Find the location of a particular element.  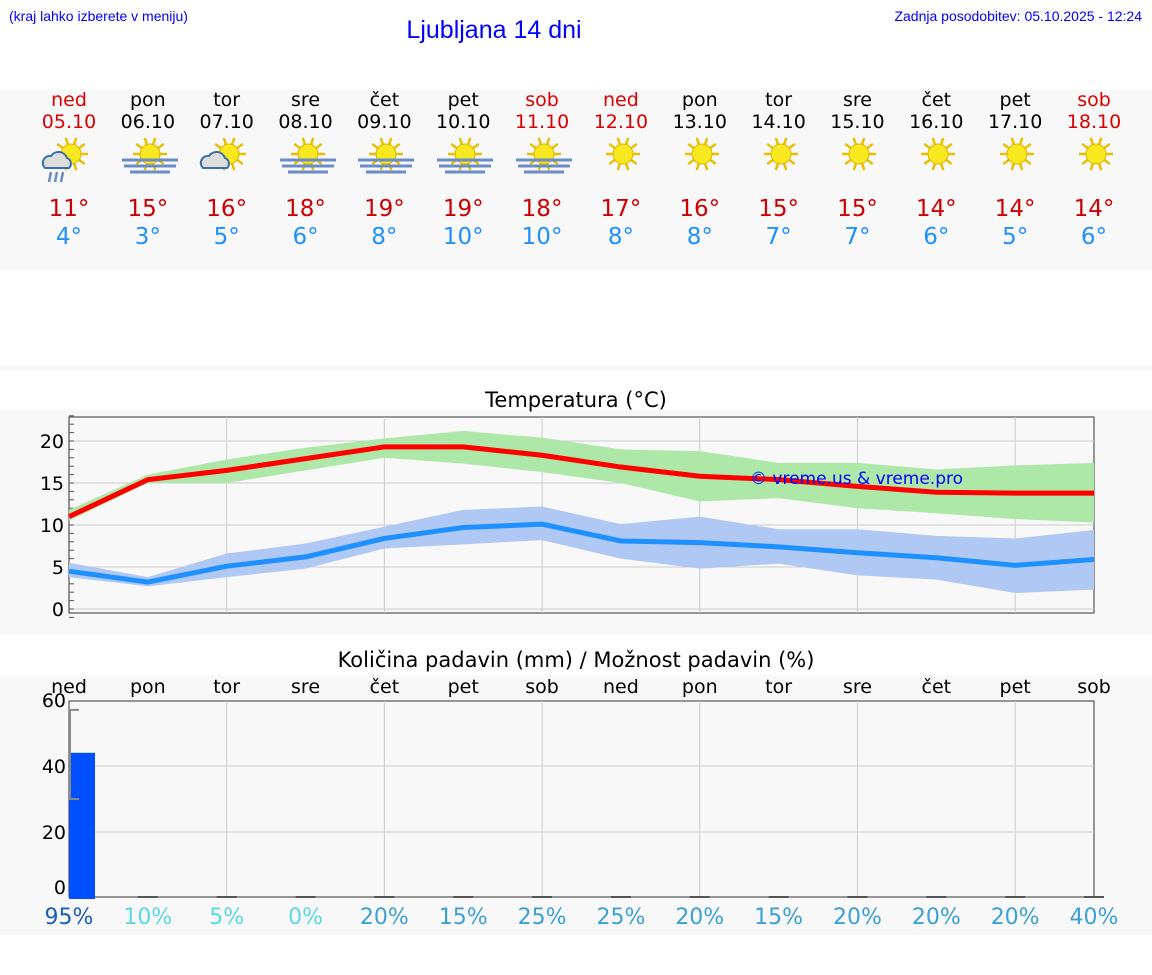

precip-bar is located at coordinates (82, 825).